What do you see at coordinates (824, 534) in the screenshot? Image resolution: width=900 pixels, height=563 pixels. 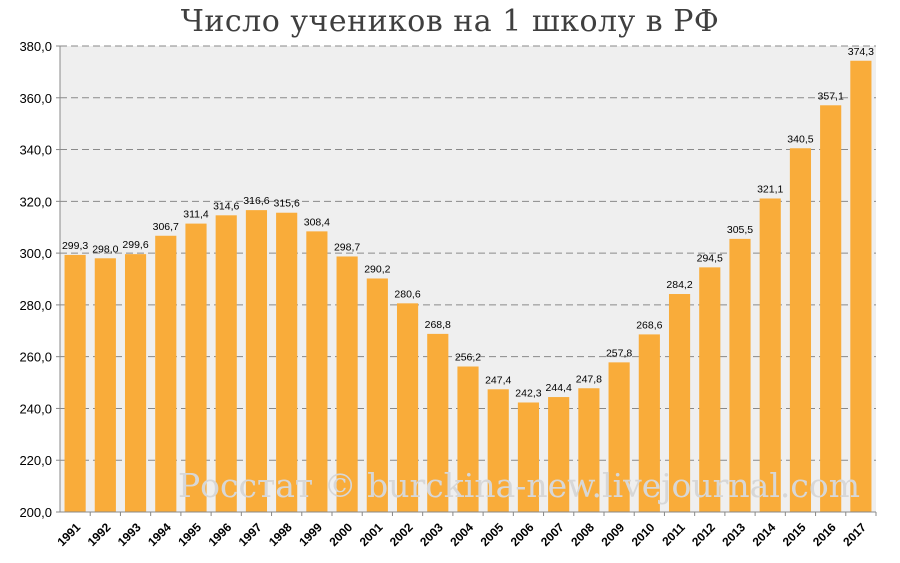 I see `x-tick-label: 2016` at bounding box center [824, 534].